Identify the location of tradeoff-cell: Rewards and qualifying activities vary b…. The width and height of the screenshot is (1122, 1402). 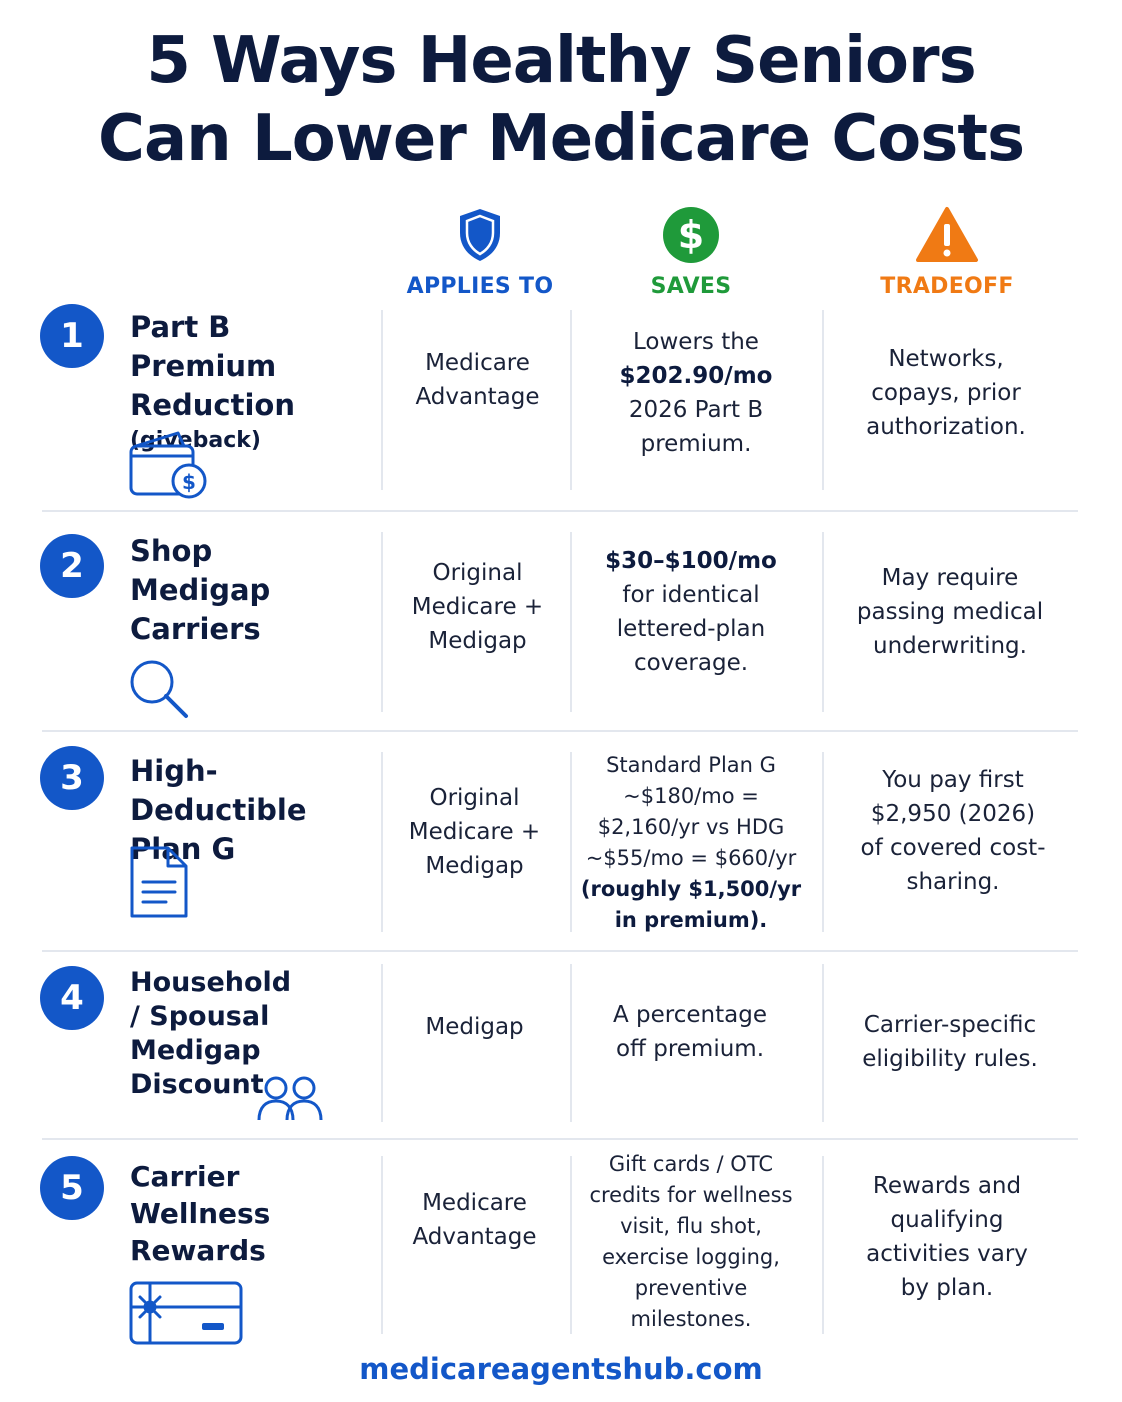
(947, 1237).